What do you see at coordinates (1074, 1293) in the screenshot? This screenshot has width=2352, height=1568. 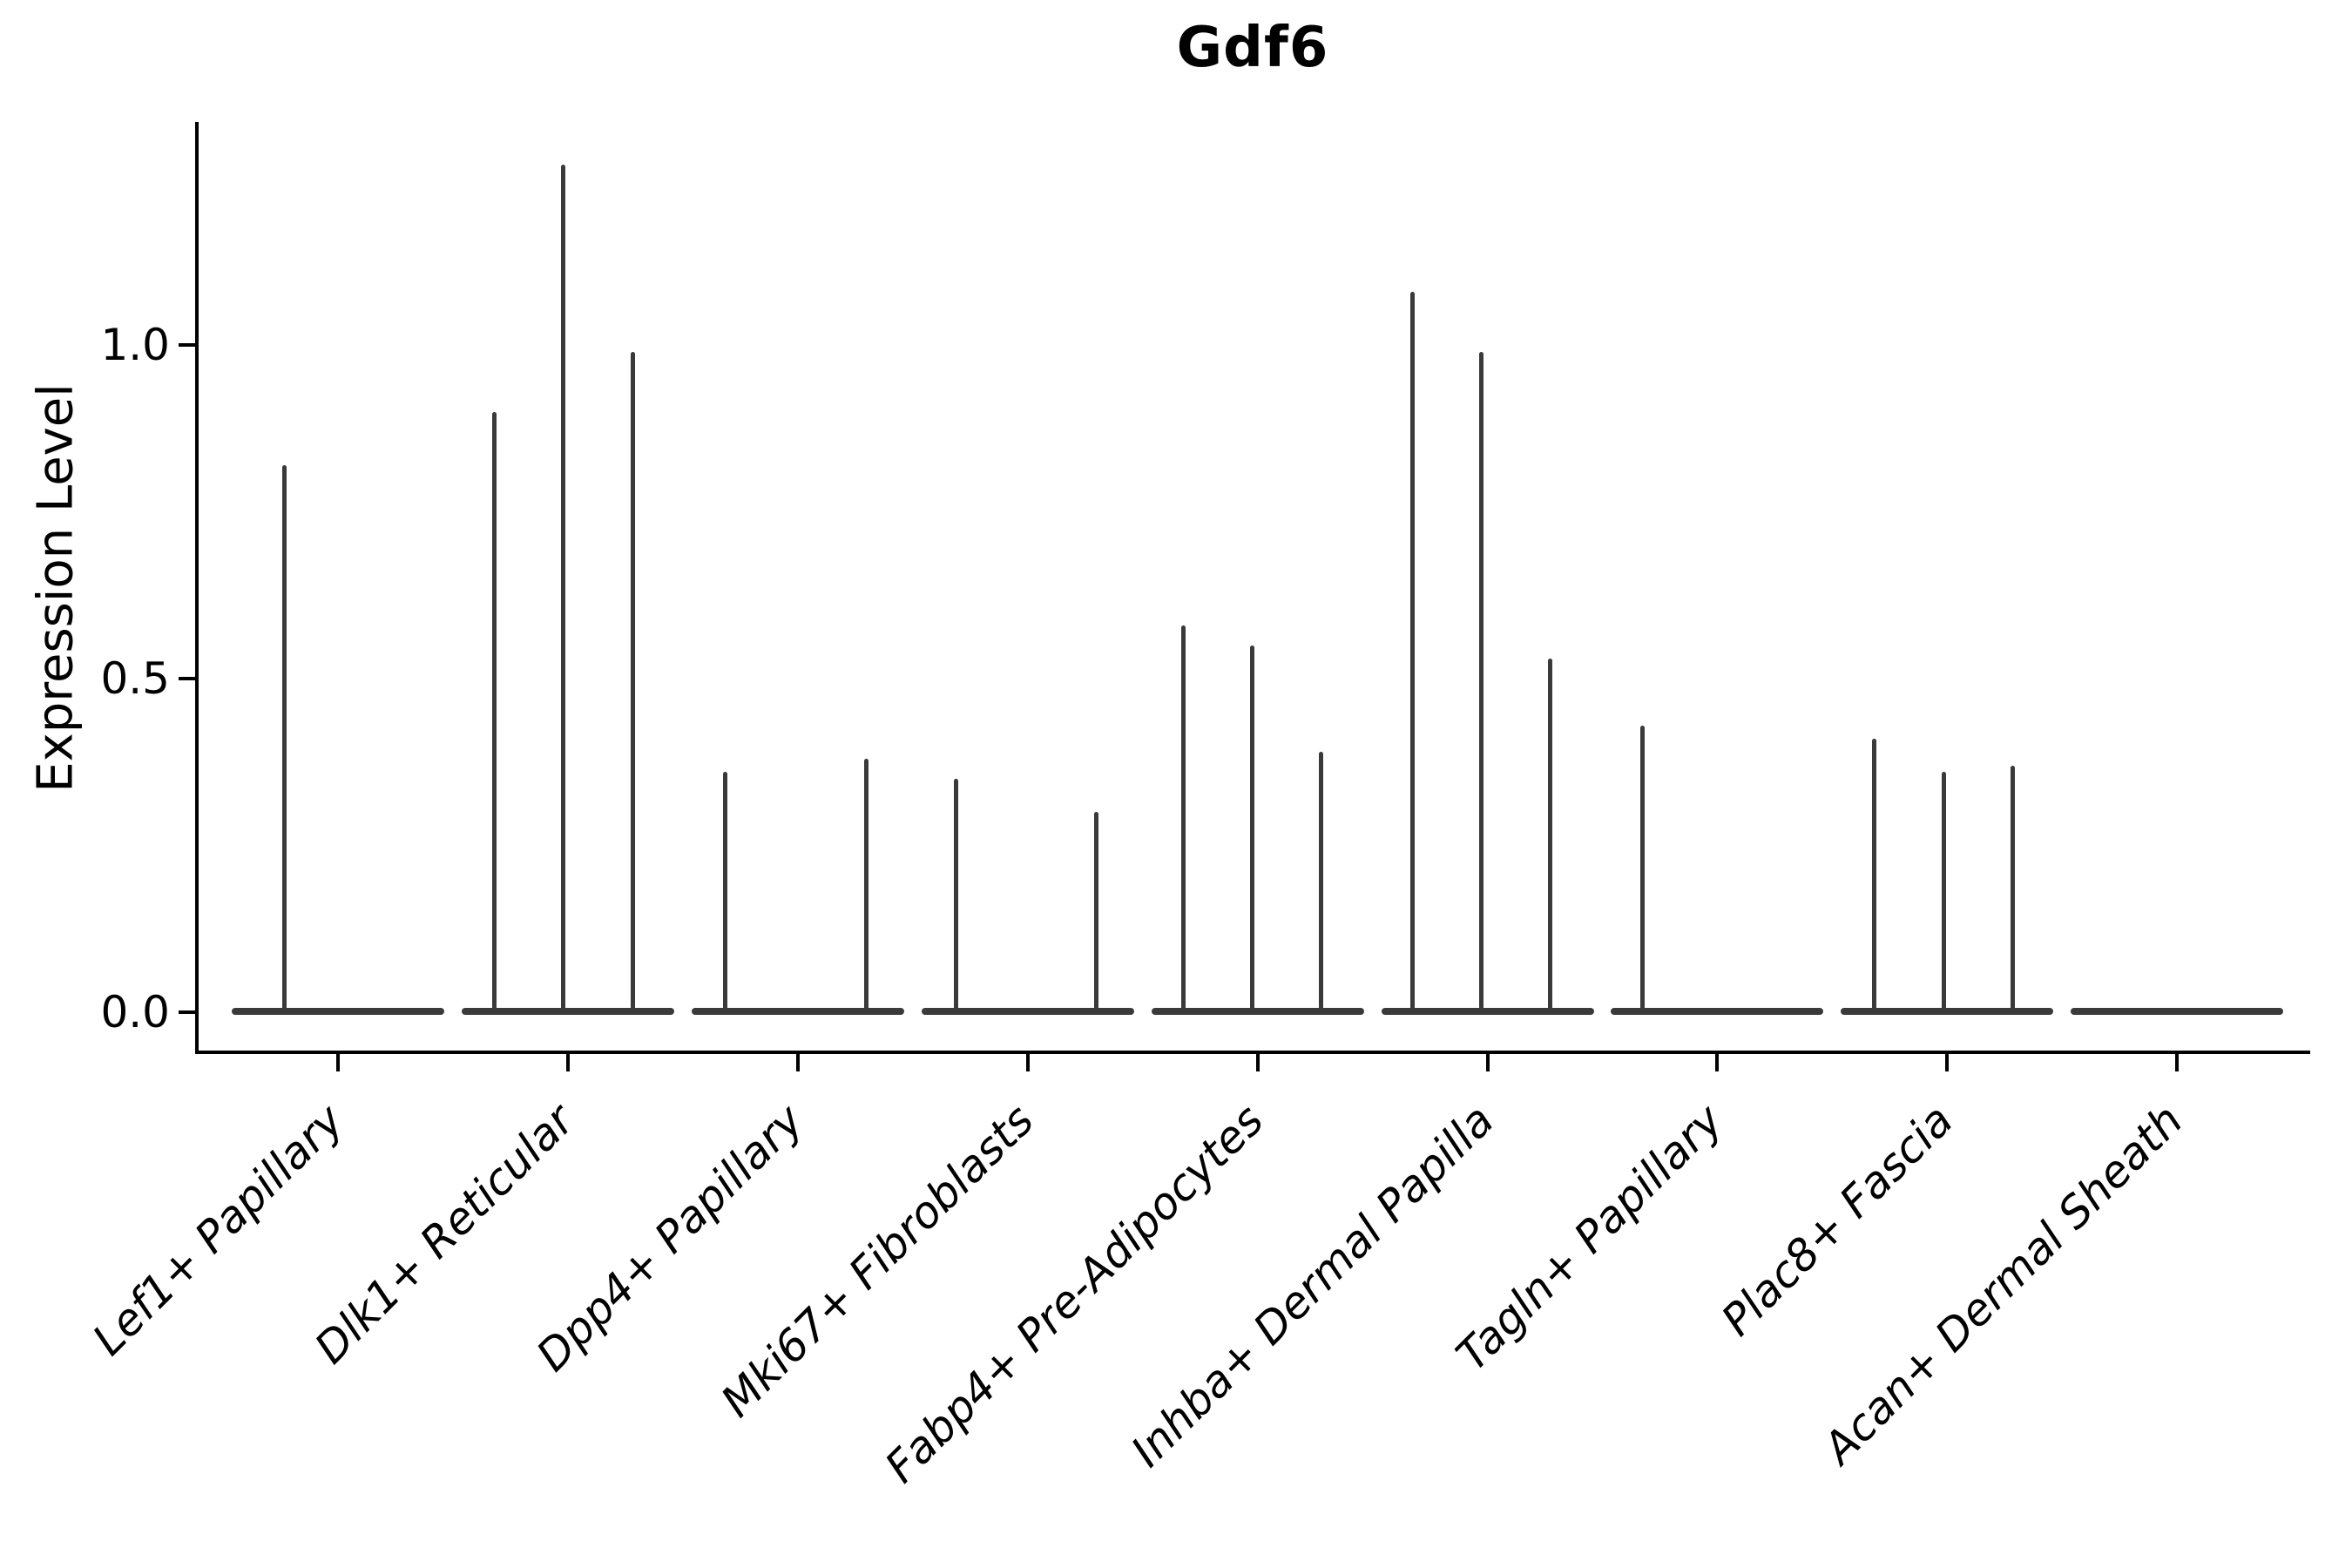 I see `x-tick-label: Fabp4+ Pre-Adipocytes` at bounding box center [1074, 1293].